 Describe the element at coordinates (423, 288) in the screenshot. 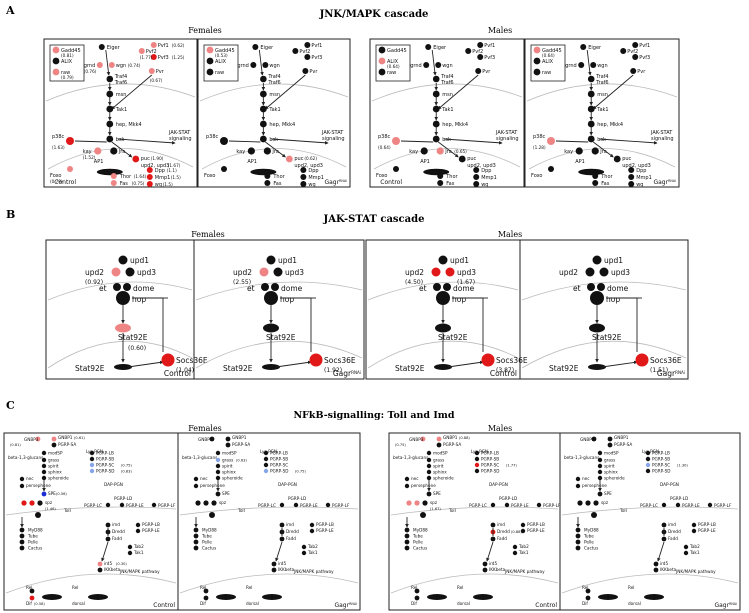

I see `et-label: et` at that location.